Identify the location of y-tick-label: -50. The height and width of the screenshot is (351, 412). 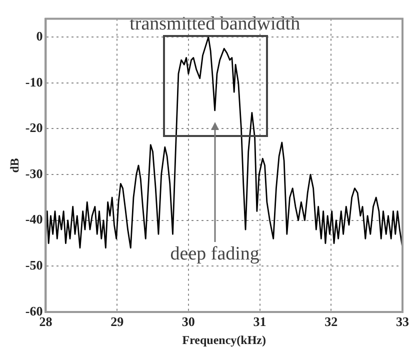
(34, 265).